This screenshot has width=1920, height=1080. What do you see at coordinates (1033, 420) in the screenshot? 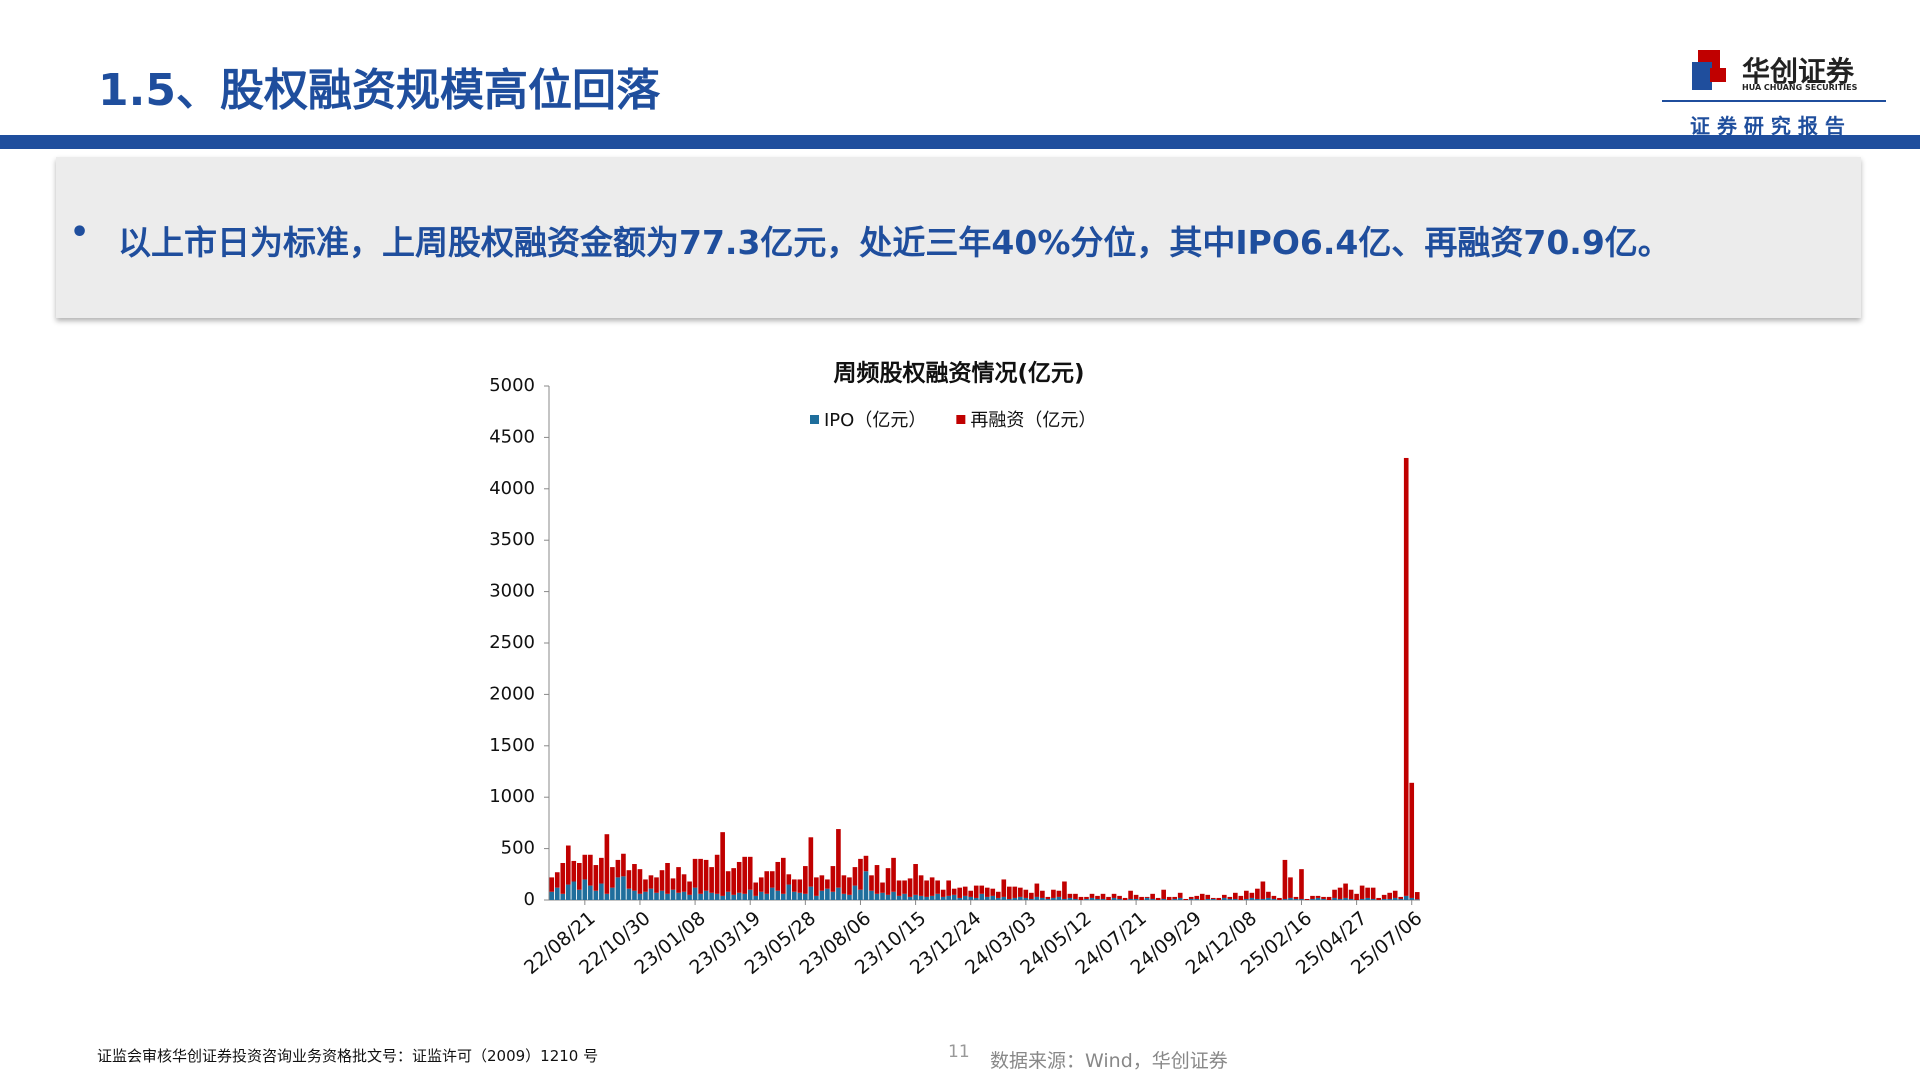
I see `legend-label: 再融资（亿元）` at bounding box center [1033, 420].